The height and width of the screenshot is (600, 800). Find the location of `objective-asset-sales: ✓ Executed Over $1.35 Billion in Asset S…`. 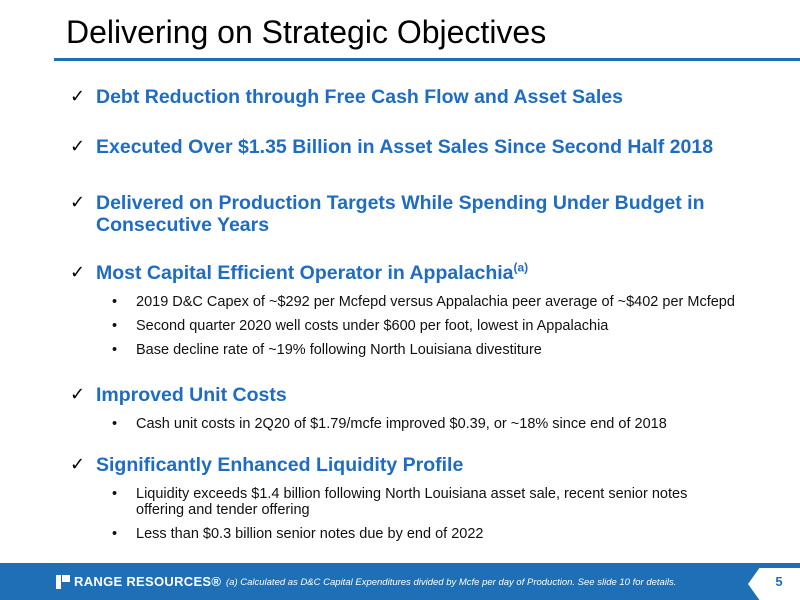

objective-asset-sales: ✓ Executed Over $1.35 Billion in Asset S… is located at coordinates (430, 147).